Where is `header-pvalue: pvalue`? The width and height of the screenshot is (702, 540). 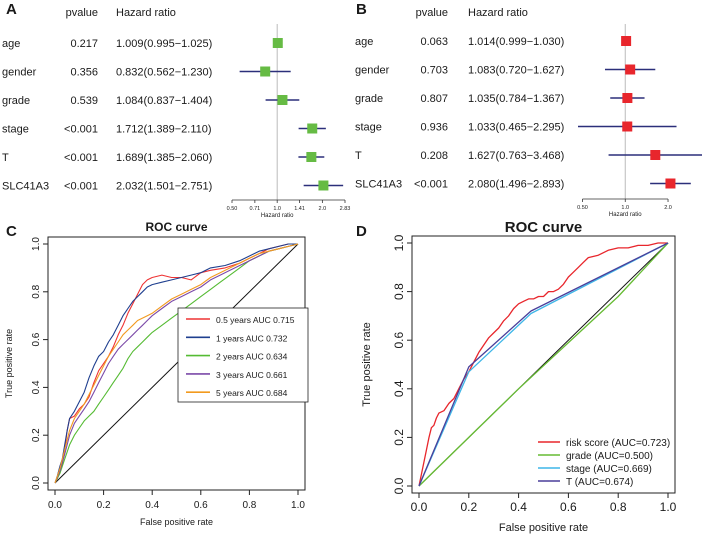
header-pvalue: pvalue is located at coordinates (432, 13).